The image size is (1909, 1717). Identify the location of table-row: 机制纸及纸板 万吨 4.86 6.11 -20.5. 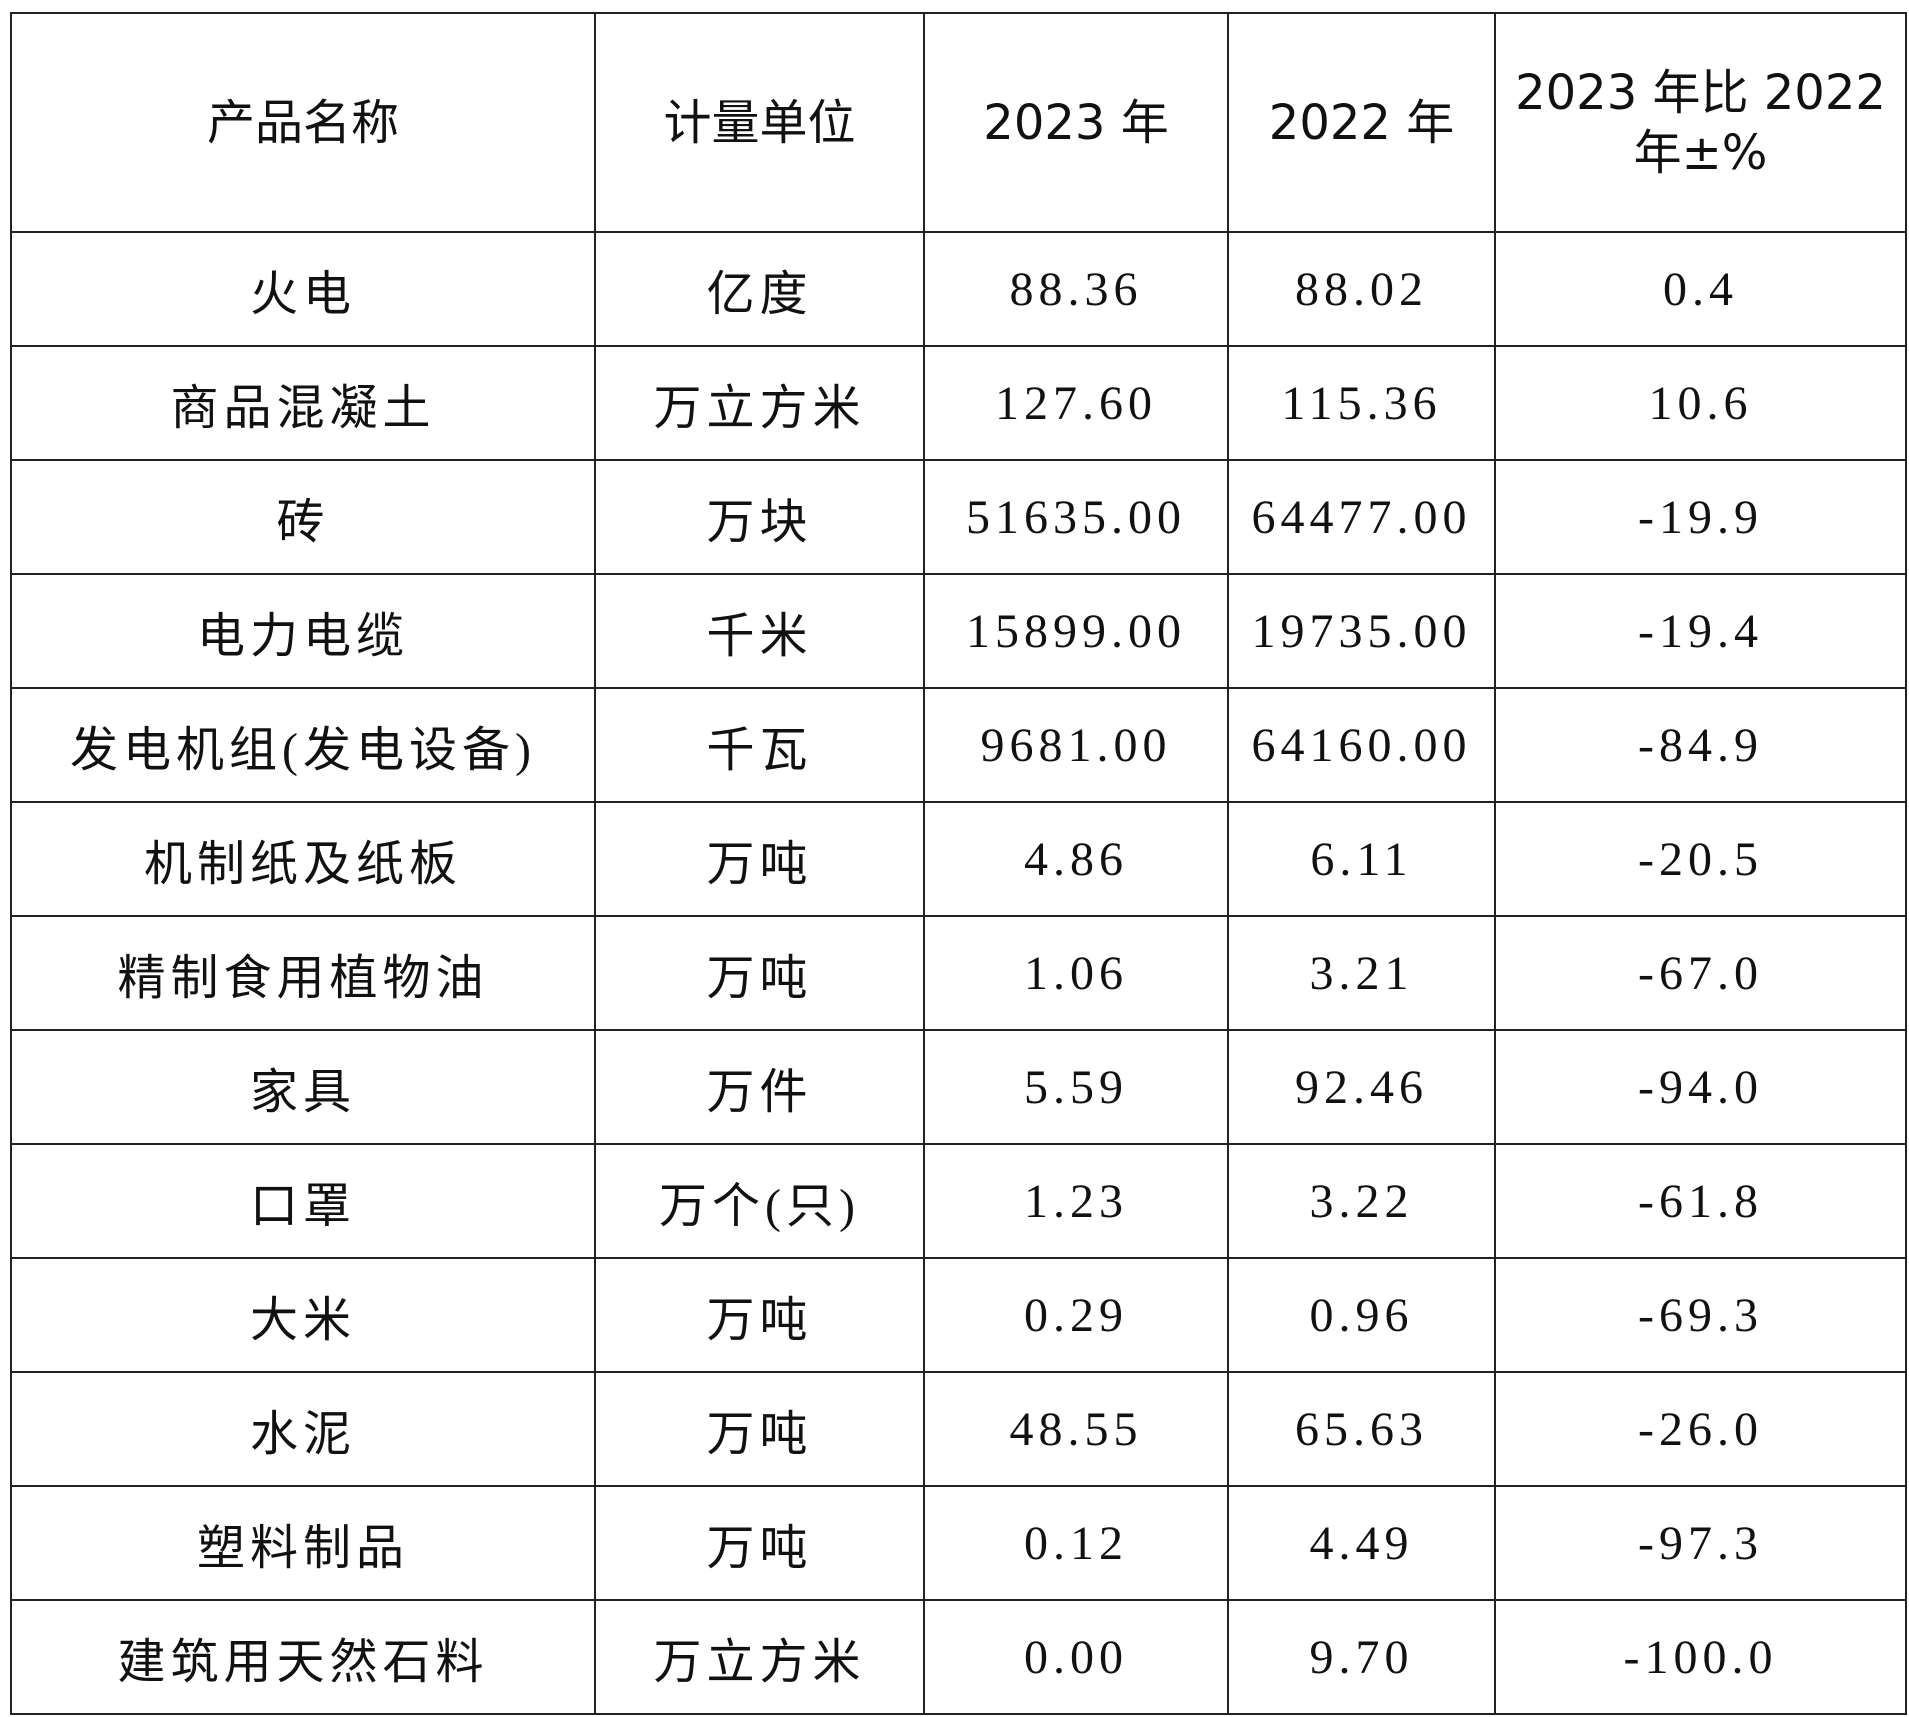
(958, 859).